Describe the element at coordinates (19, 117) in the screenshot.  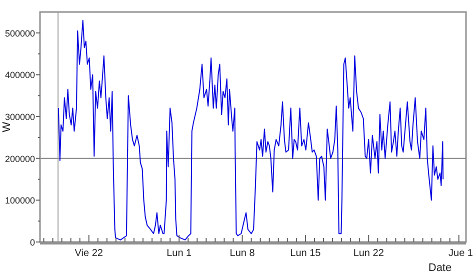
I see `y-tick-label: 300000` at that location.